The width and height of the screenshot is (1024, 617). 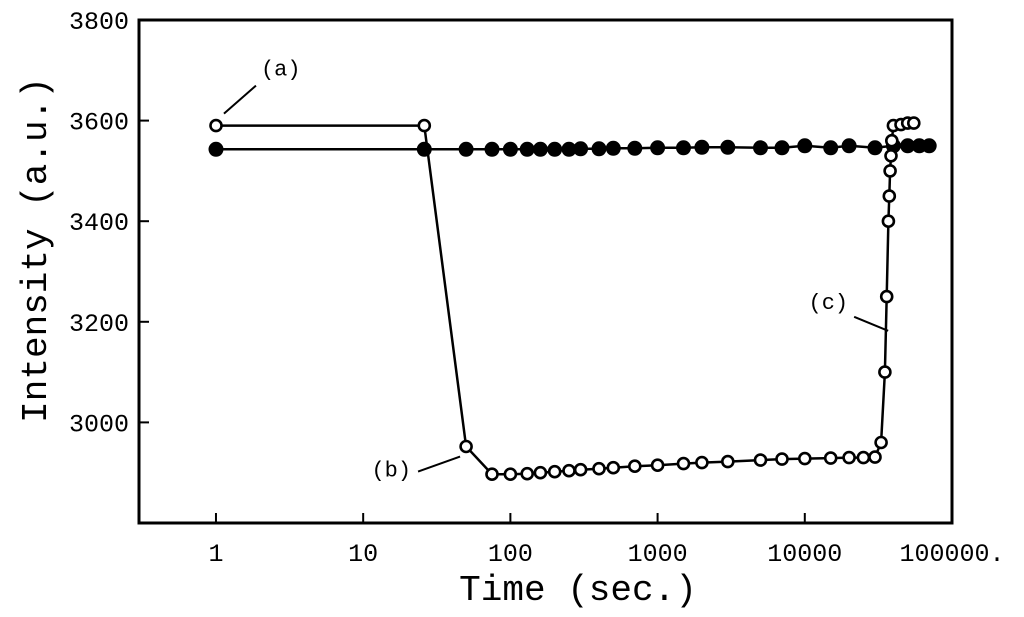 I want to click on annotation-label: (c), so click(x=829, y=303).